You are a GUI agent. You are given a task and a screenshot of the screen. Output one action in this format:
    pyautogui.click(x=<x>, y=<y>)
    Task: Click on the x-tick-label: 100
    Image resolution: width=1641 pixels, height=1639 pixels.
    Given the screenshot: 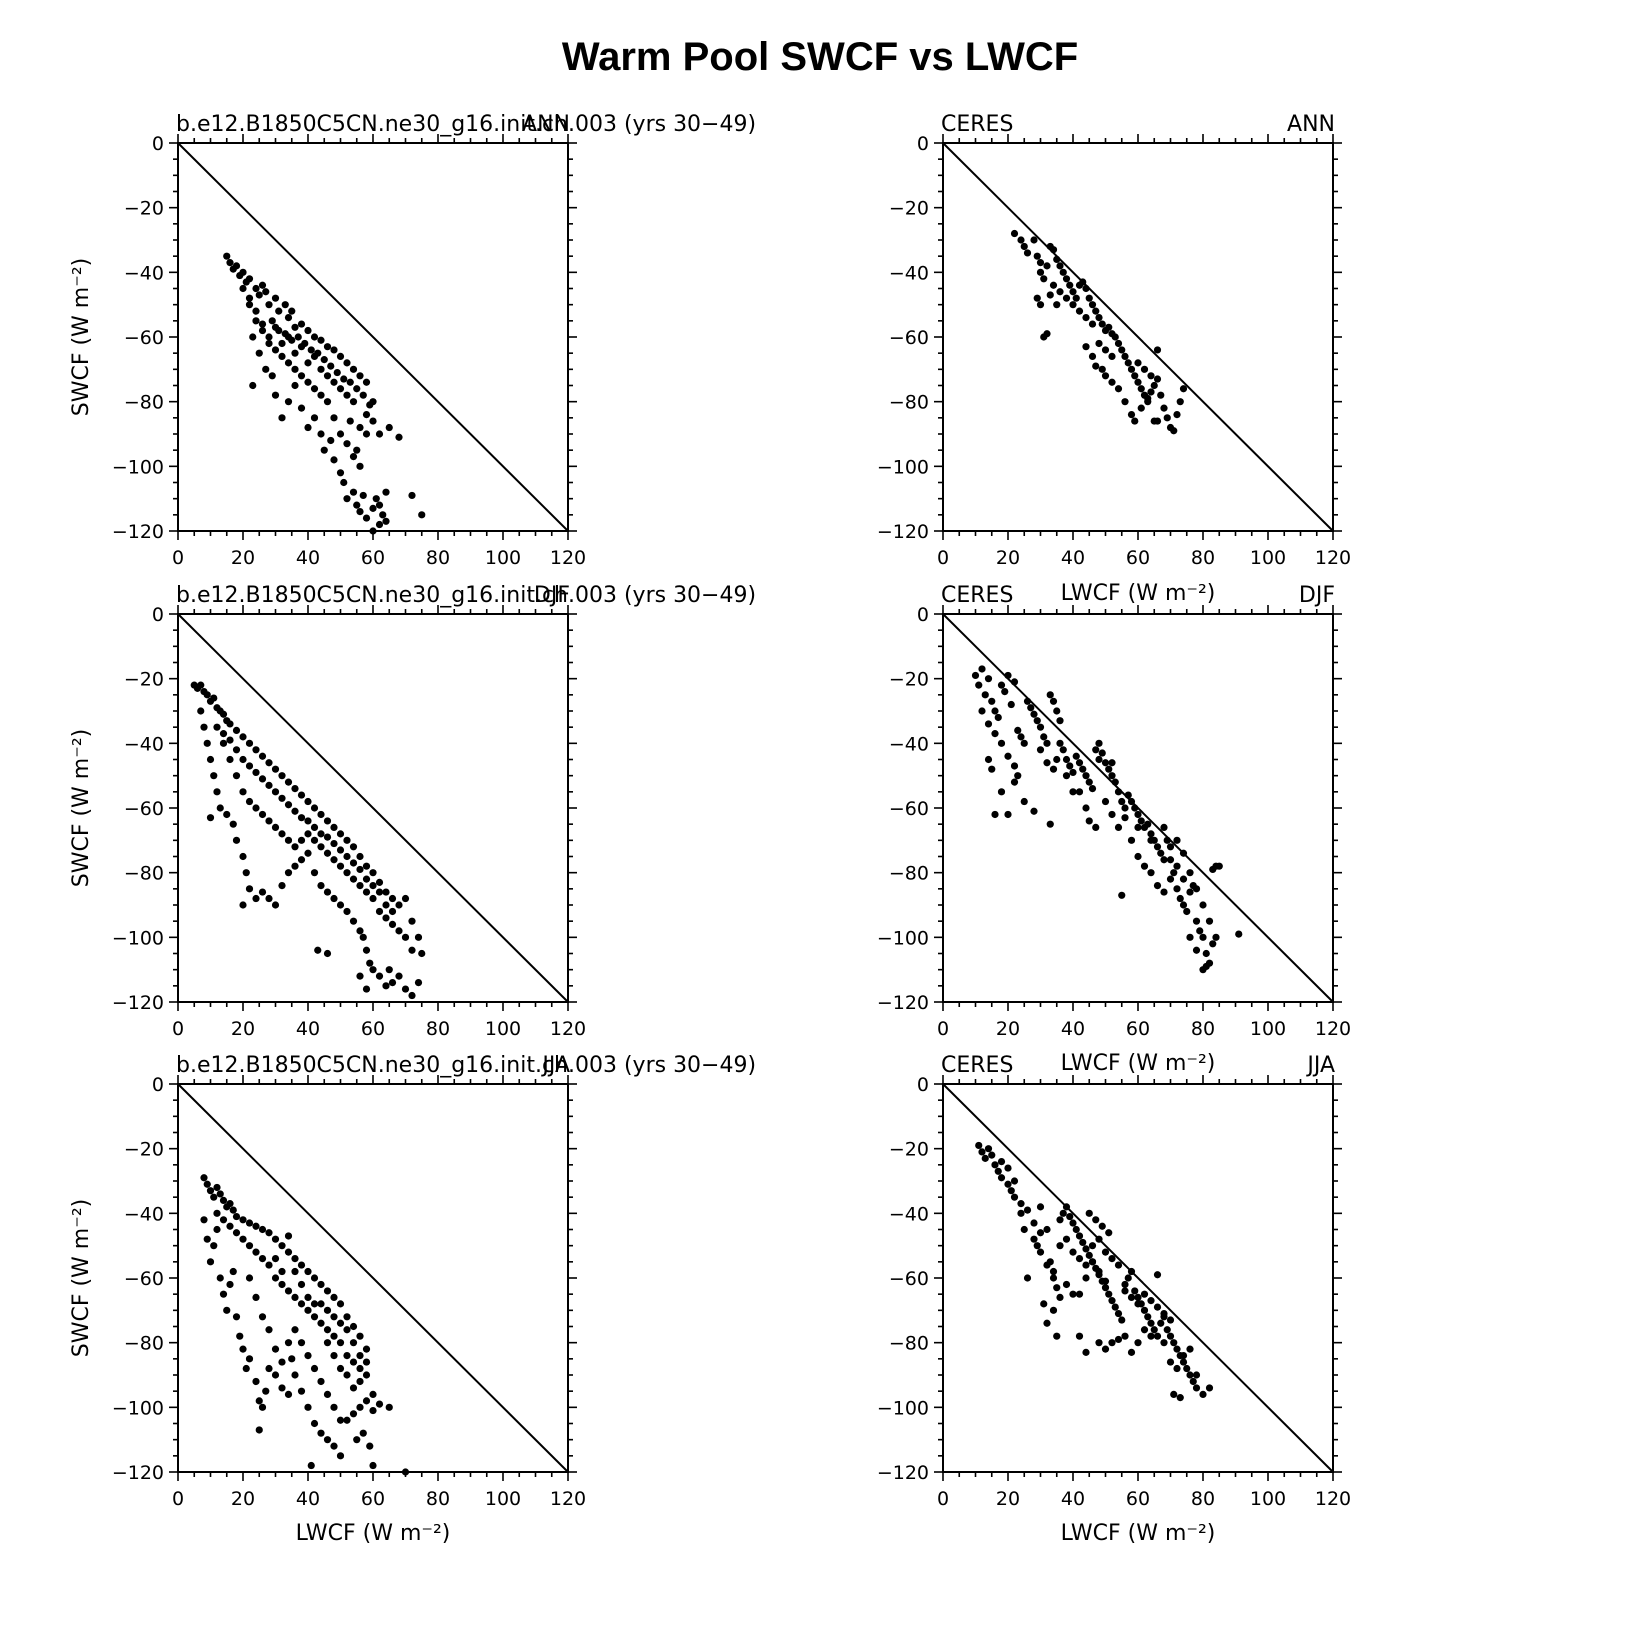 What is the action you would take?
    pyautogui.click(x=503, y=1029)
    